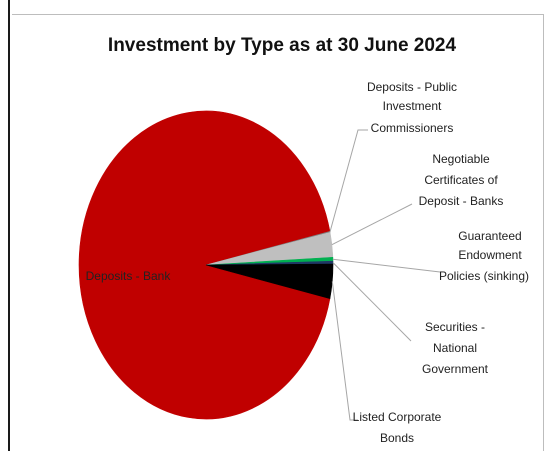  What do you see at coordinates (5, 225) in the screenshot?
I see `window-left-frame` at bounding box center [5, 225].